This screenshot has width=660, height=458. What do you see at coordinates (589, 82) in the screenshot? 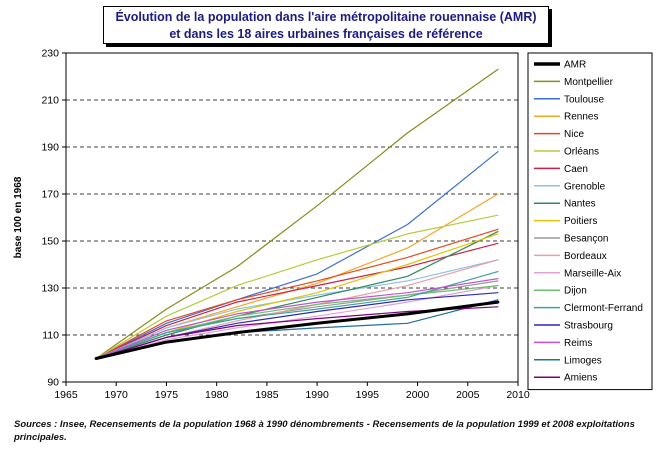
I see `legend-label: Montpellier` at bounding box center [589, 82].